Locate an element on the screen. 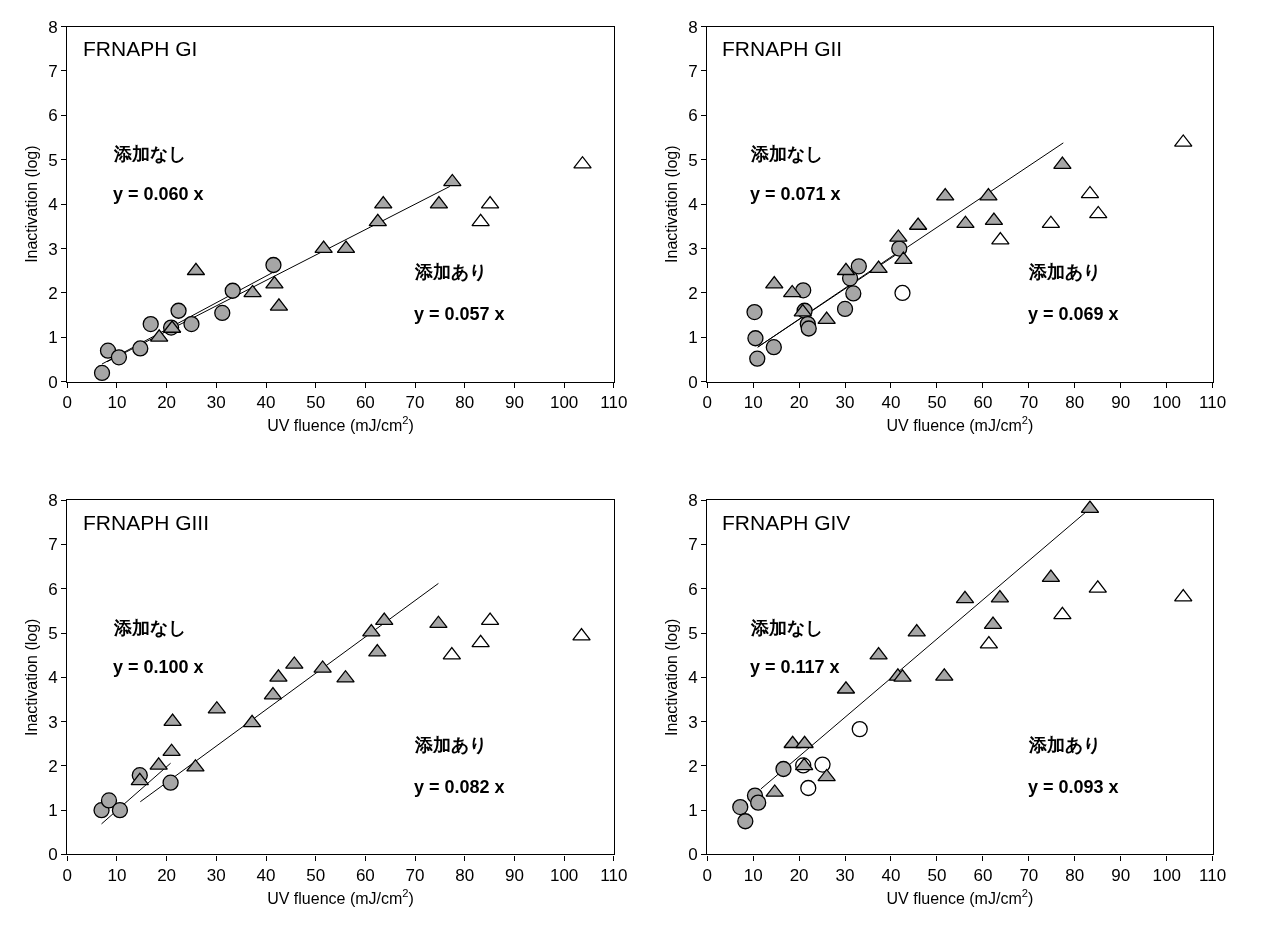 The height and width of the screenshot is (944, 1264). annotation: y = 0.082 x is located at coordinates (459, 787).